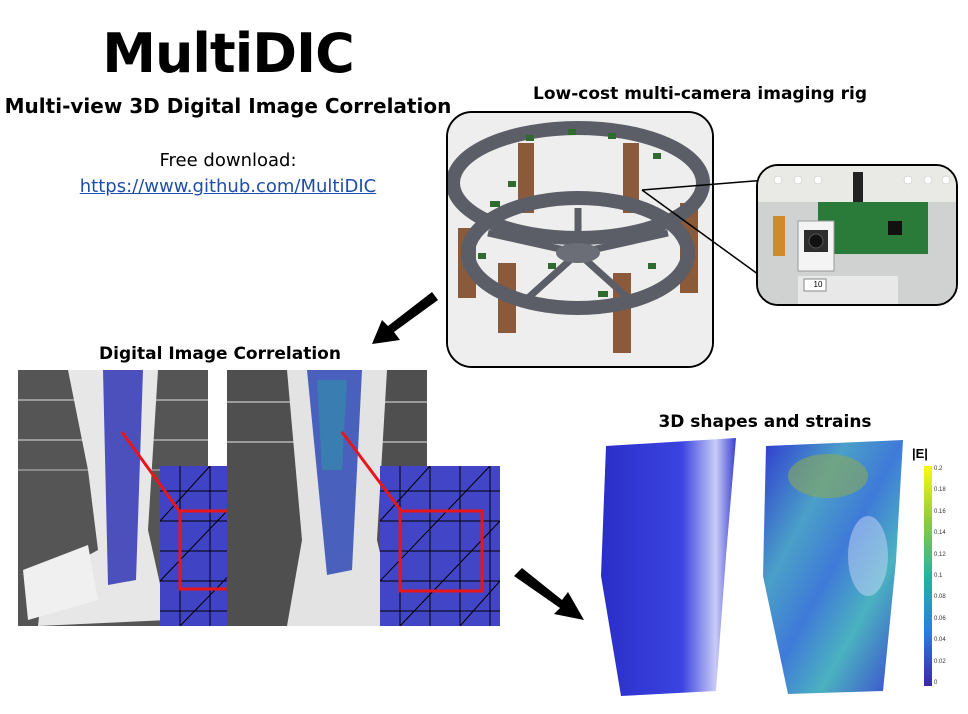  I want to click on colorbar-tick: 0.16, so click(940, 511).